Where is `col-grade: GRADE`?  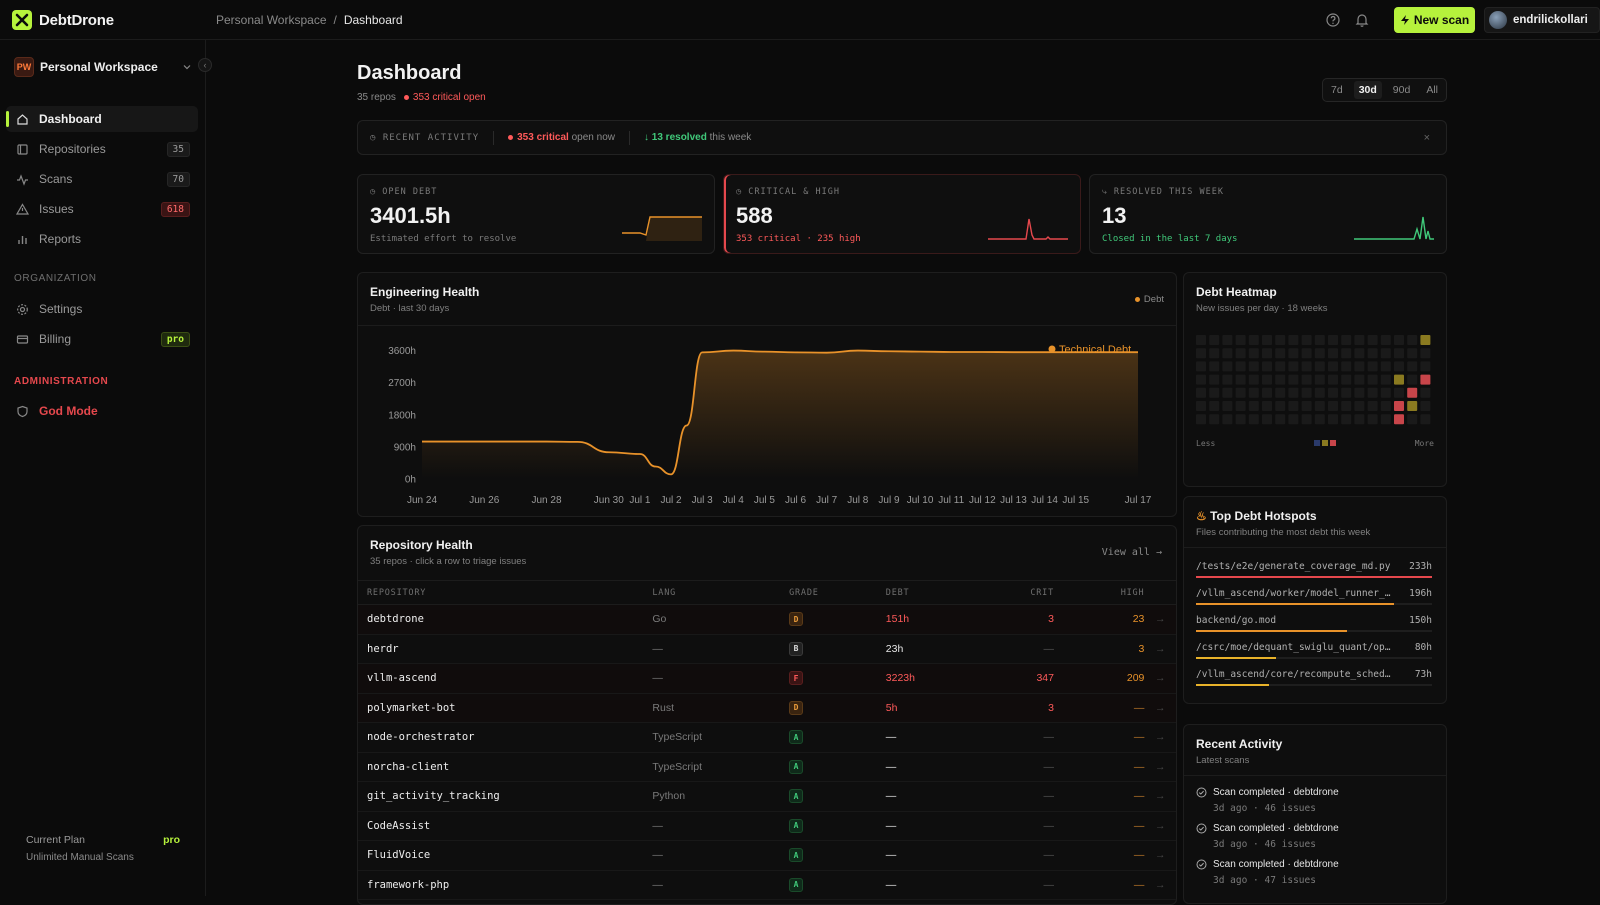 col-grade: GRADE is located at coordinates (837, 592).